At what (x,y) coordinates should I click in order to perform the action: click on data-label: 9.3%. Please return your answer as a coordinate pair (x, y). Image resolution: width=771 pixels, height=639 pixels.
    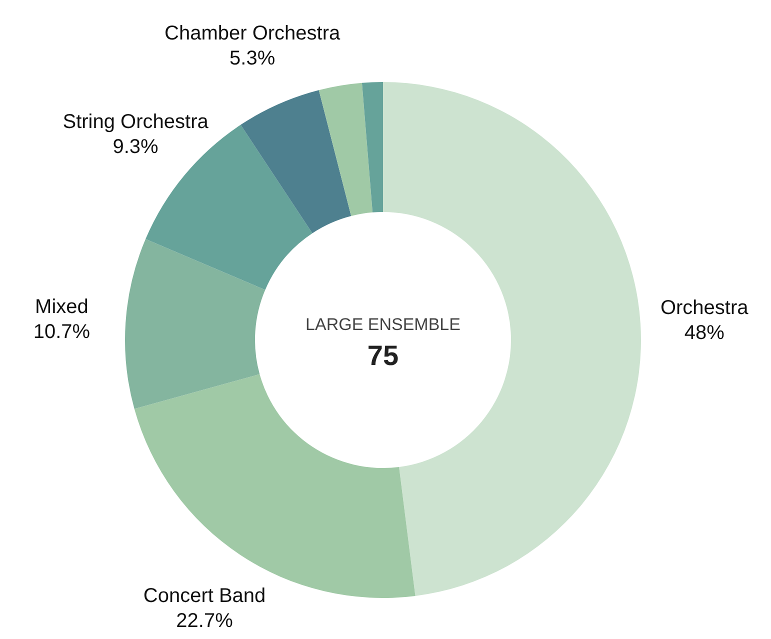
    Looking at the image, I should click on (135, 147).